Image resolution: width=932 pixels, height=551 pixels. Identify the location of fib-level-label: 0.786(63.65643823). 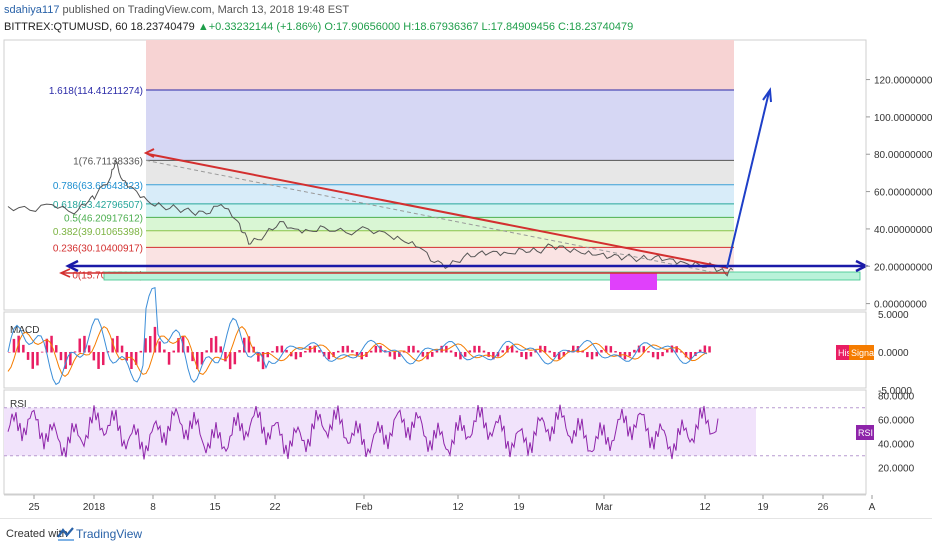
(98, 186).